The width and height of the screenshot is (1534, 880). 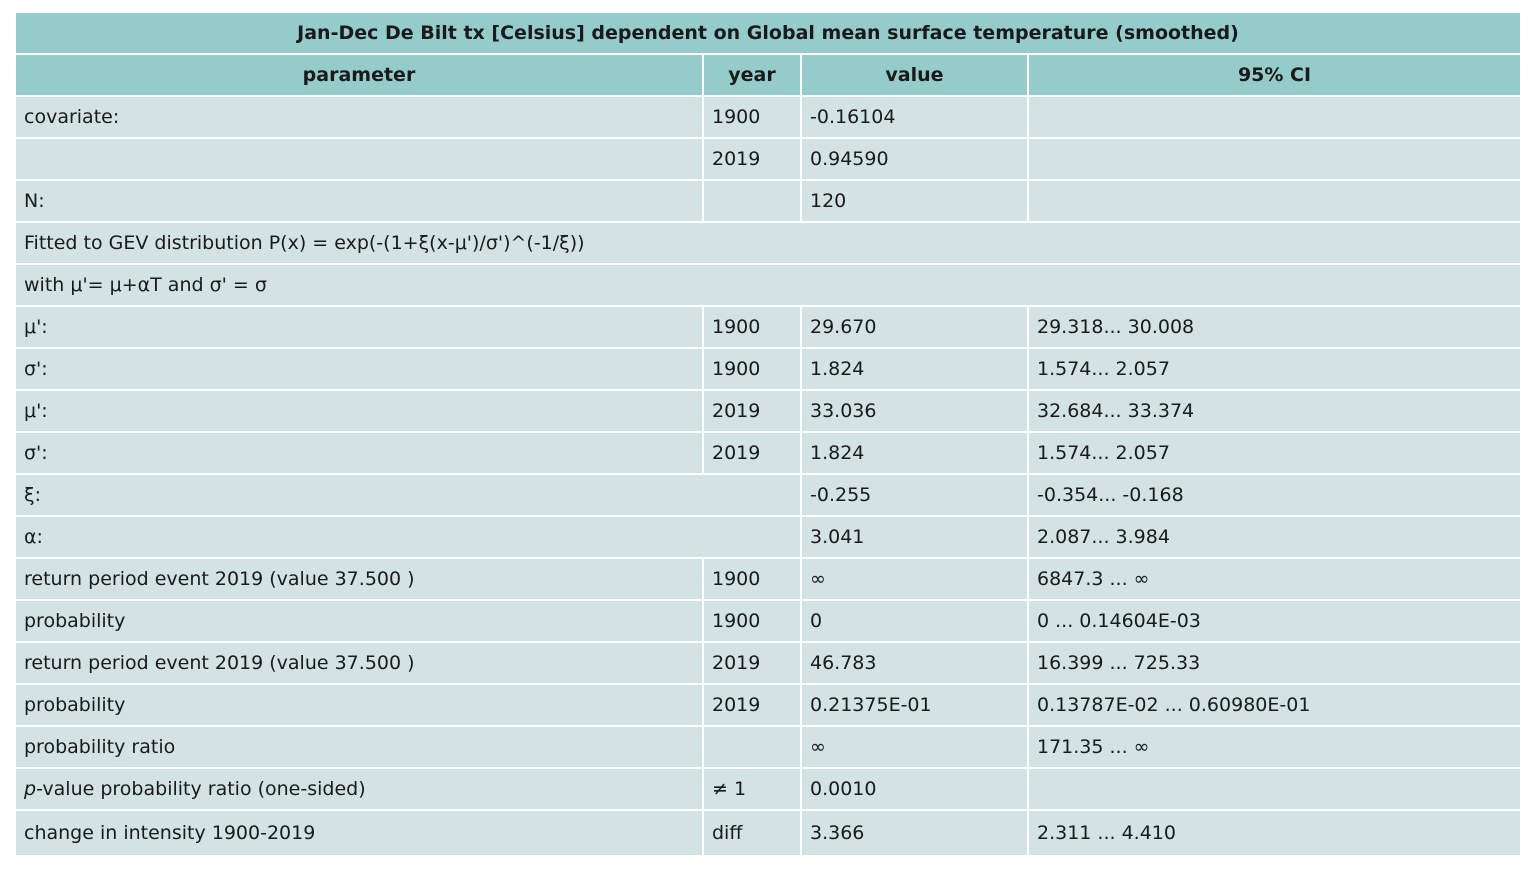 What do you see at coordinates (1273, 328) in the screenshot?
I see `ci-cell: 29.318... 30.008` at bounding box center [1273, 328].